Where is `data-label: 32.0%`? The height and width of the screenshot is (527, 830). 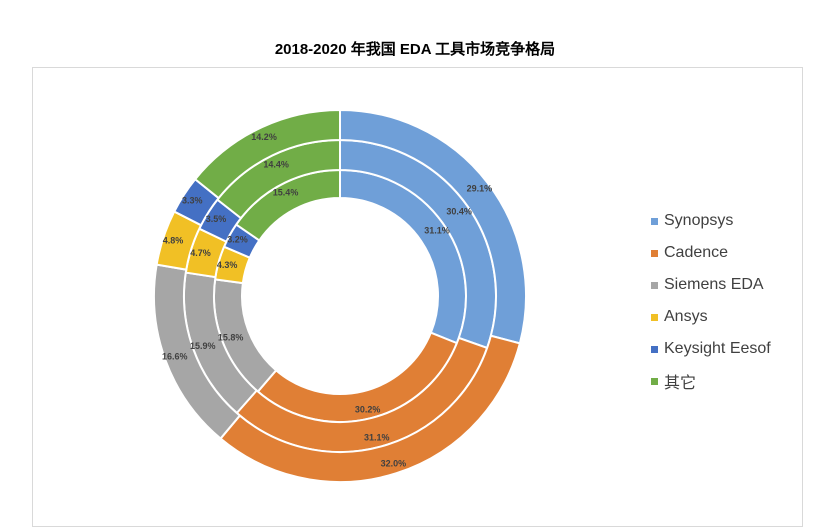
data-label: 32.0% is located at coordinates (394, 464).